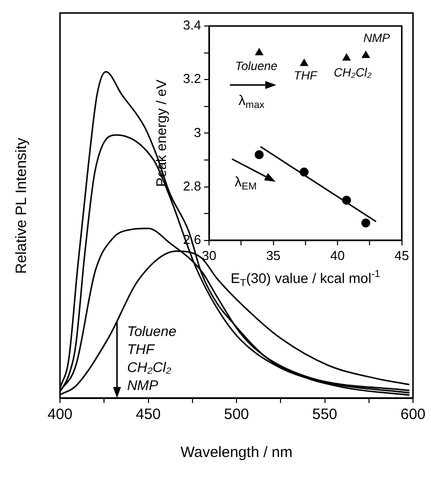  What do you see at coordinates (192, 78) in the screenshot?
I see `y-tick-label: 3.2` at bounding box center [192, 78].